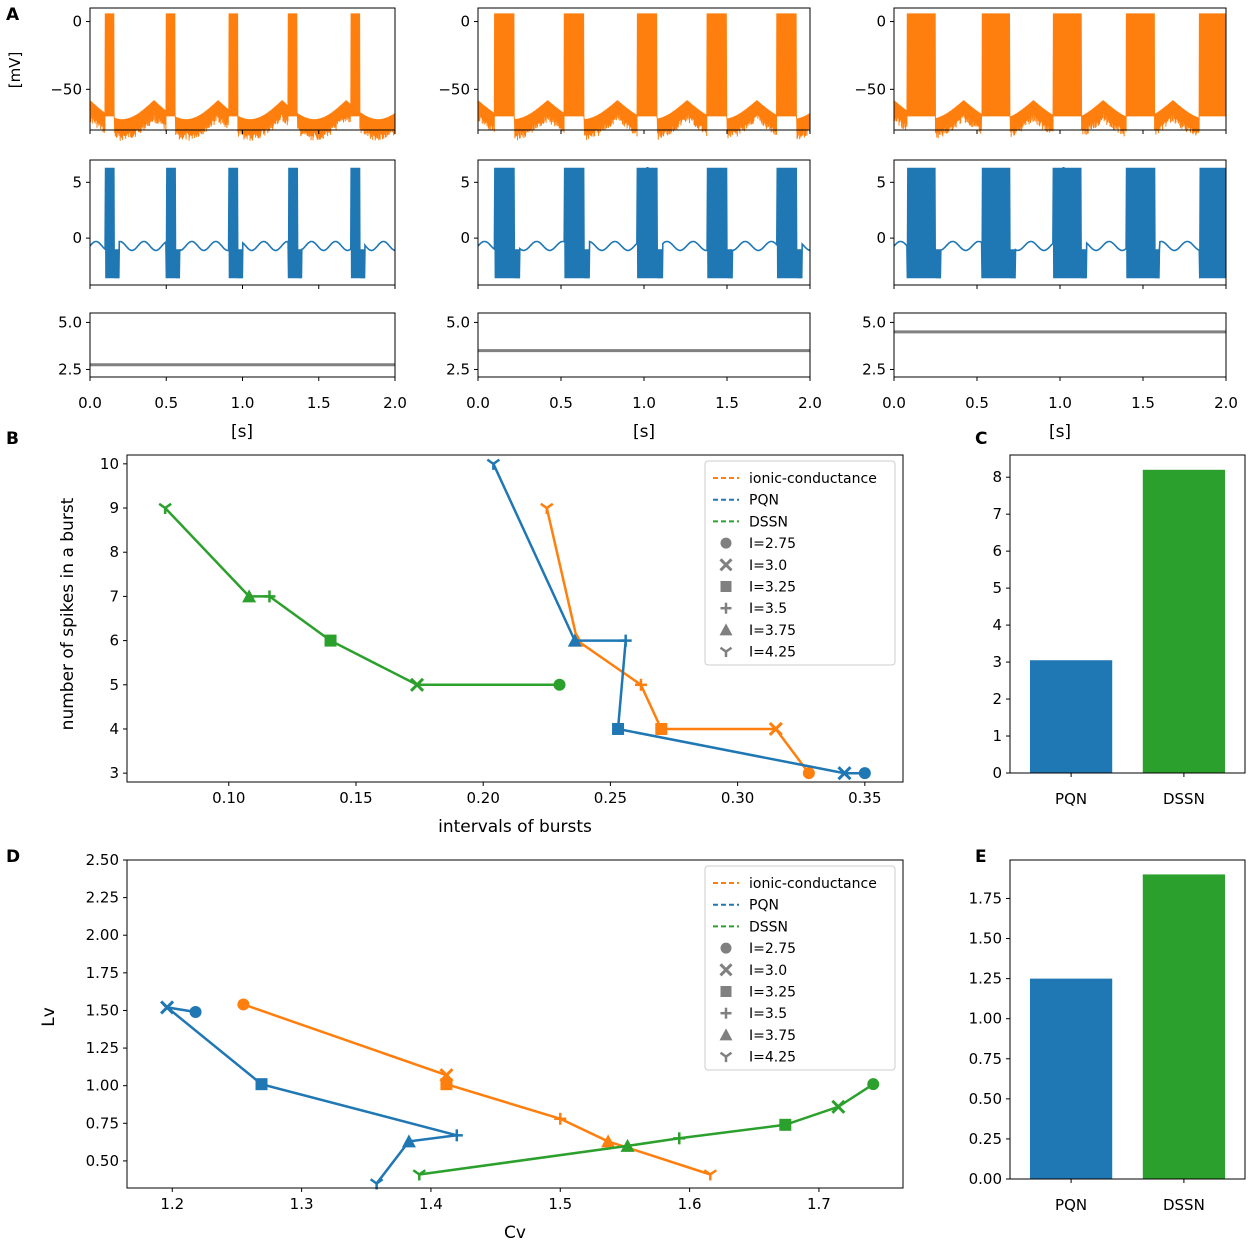 The image size is (1248, 1248). What do you see at coordinates (1127, 614) in the screenshot?
I see `panel-c-axes-frame` at bounding box center [1127, 614].